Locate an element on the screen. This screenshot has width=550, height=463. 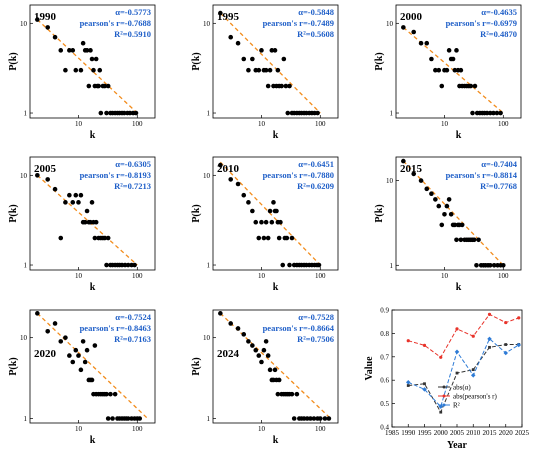
legend-marker is located at coordinates (444, 405).